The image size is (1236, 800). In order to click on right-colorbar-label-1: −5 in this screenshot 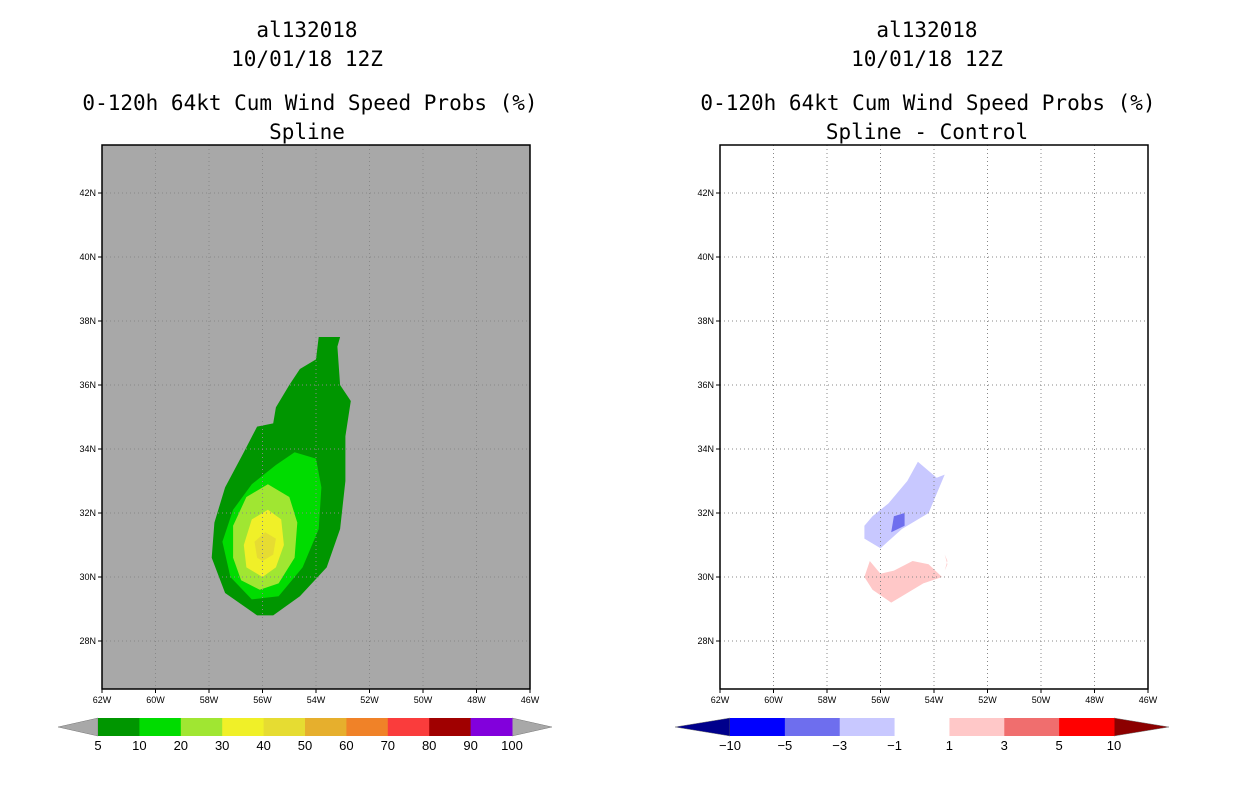, I will do `click(784, 745)`.